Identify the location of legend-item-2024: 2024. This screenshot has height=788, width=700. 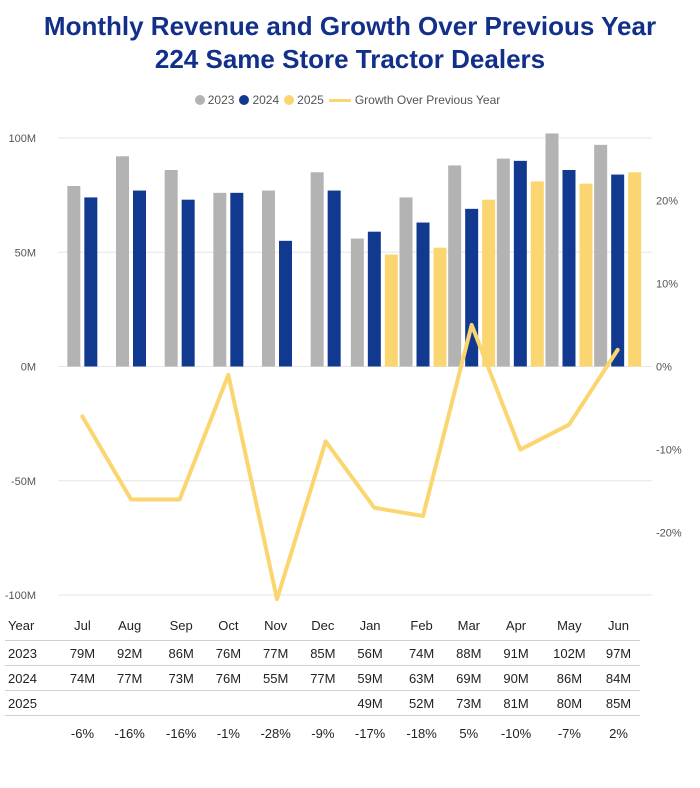
(259, 100).